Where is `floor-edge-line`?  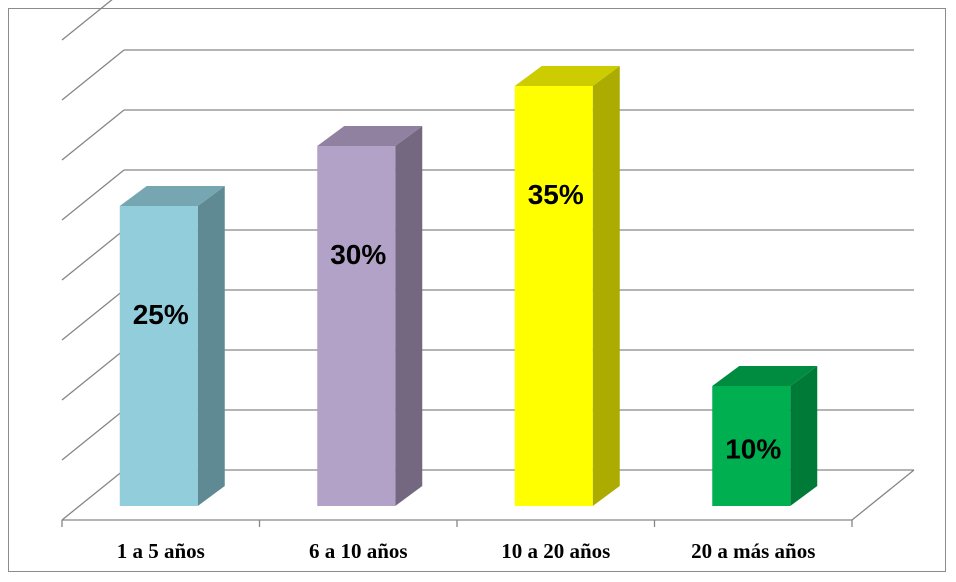
floor-edge-line is located at coordinates (883, 495).